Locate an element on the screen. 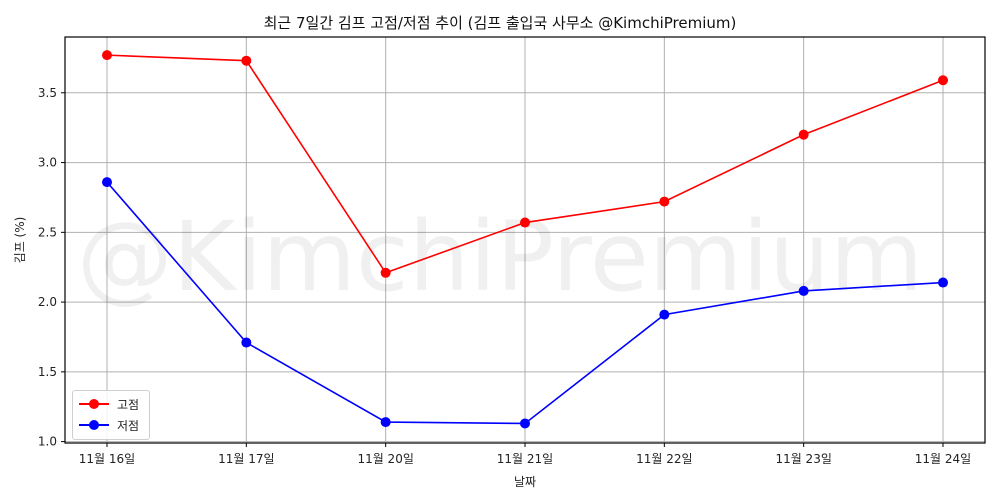 The width and height of the screenshot is (1000, 500). x-tick-label: 11월 23일 is located at coordinates (803, 459).